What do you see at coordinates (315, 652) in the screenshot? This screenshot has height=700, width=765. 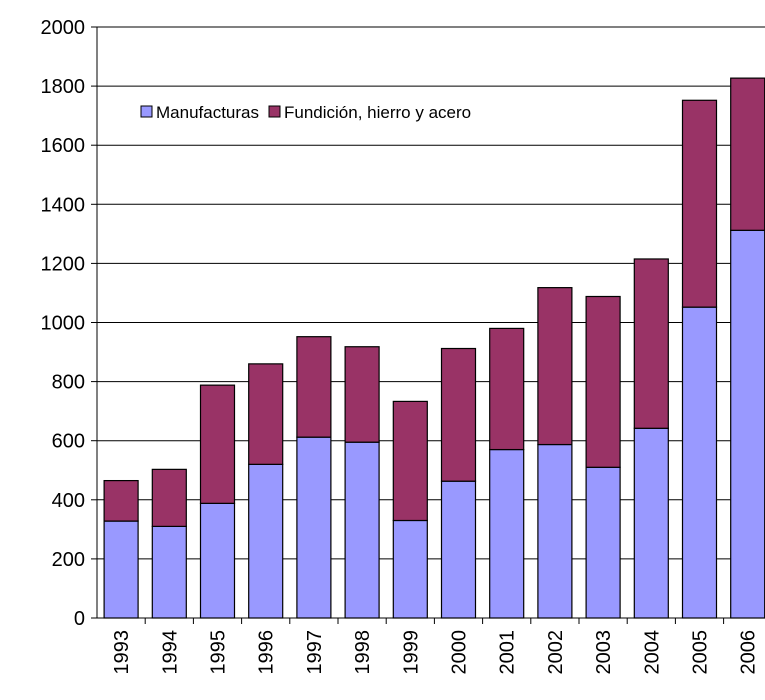 I see `x-tick-label: 1997` at bounding box center [315, 652].